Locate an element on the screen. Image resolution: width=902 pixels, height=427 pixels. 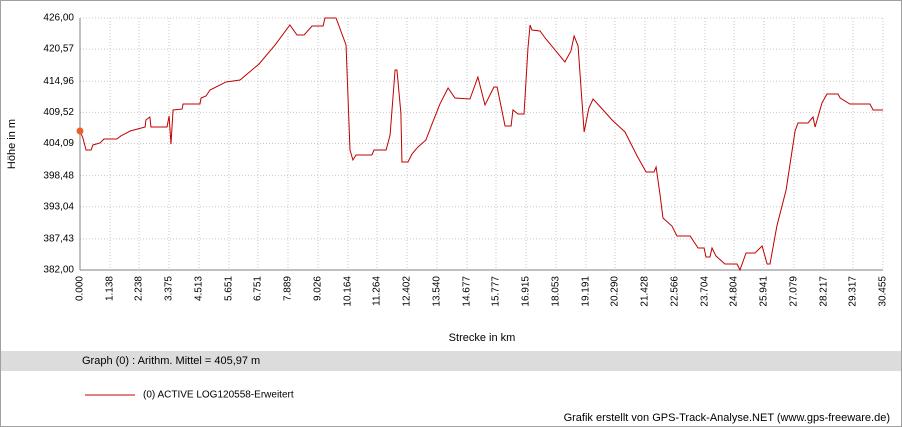
x-tick-label: 25.941 is located at coordinates (764, 291).